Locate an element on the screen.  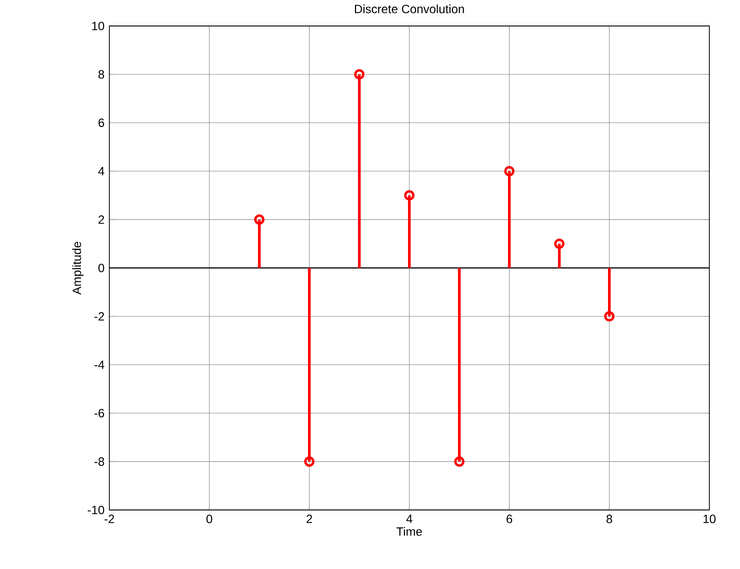
chart-title: Discrete Convolution is located at coordinates (409, 9).